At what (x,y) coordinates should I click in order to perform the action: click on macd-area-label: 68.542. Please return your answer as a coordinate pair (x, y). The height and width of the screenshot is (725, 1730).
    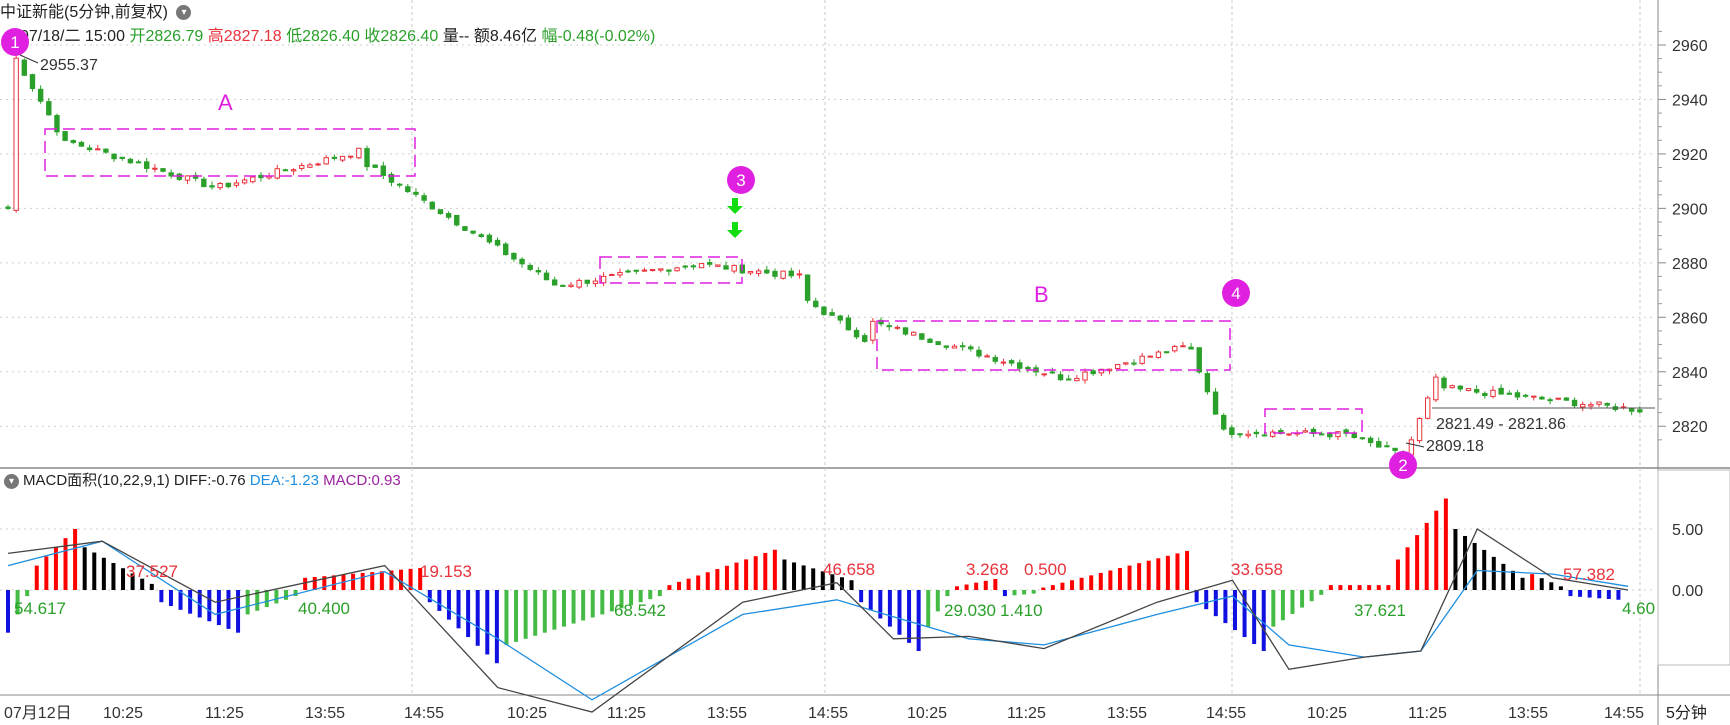
    Looking at the image, I should click on (640, 610).